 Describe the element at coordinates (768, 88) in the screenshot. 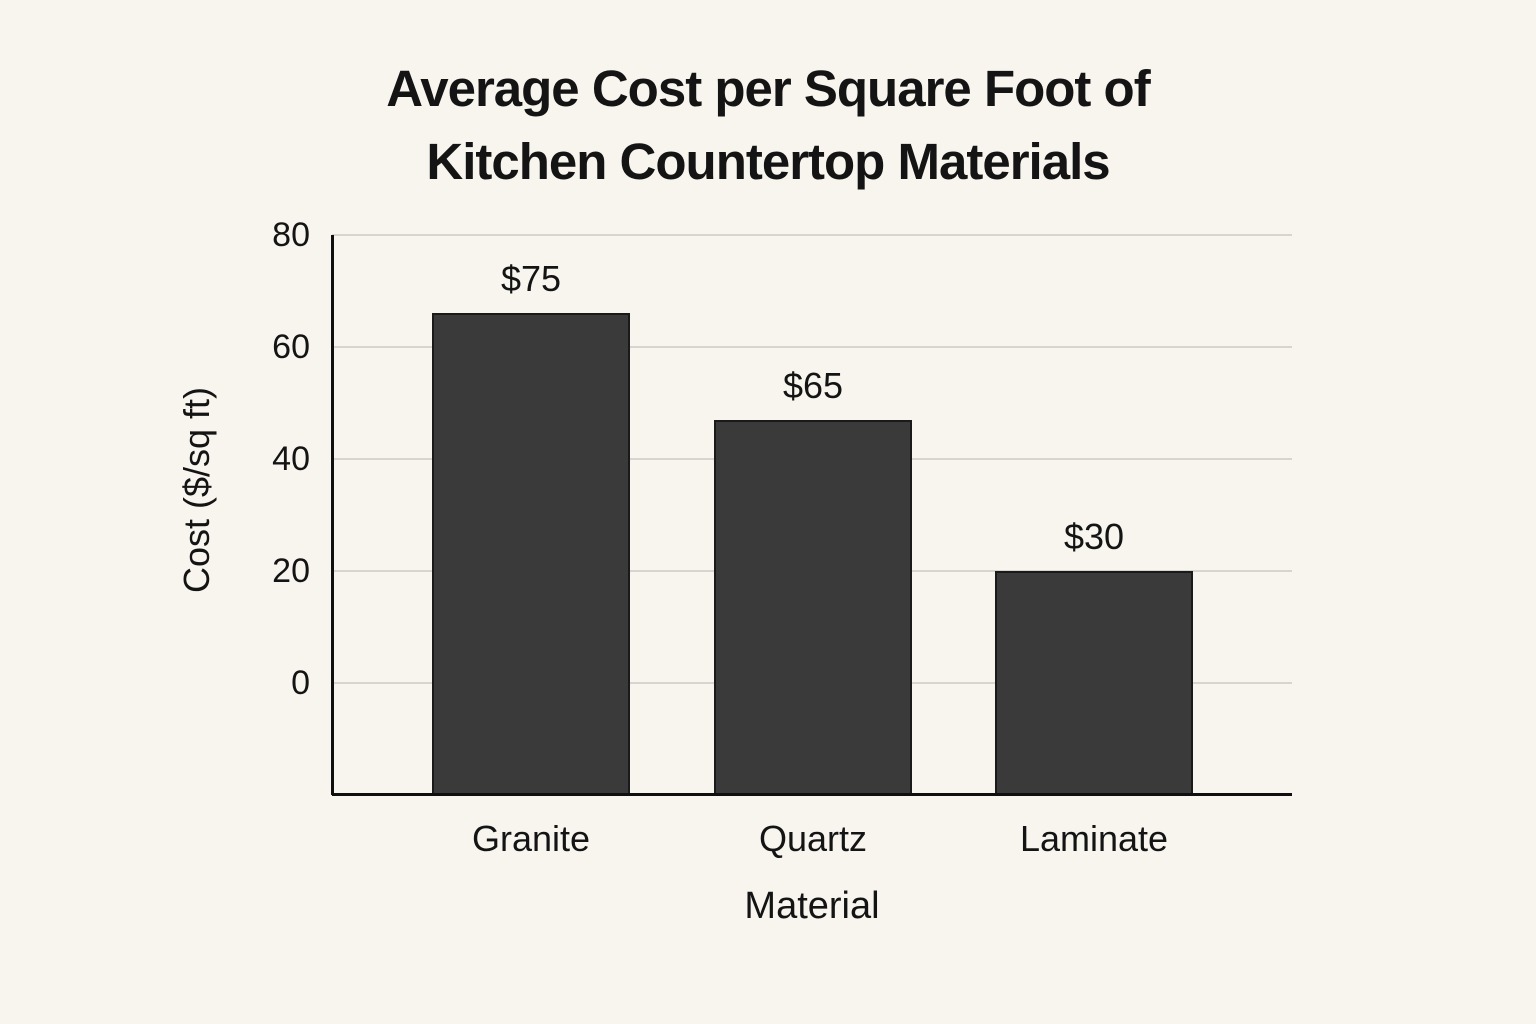

I see `chart-title-line1: Average Cost per Square Foot of` at that location.